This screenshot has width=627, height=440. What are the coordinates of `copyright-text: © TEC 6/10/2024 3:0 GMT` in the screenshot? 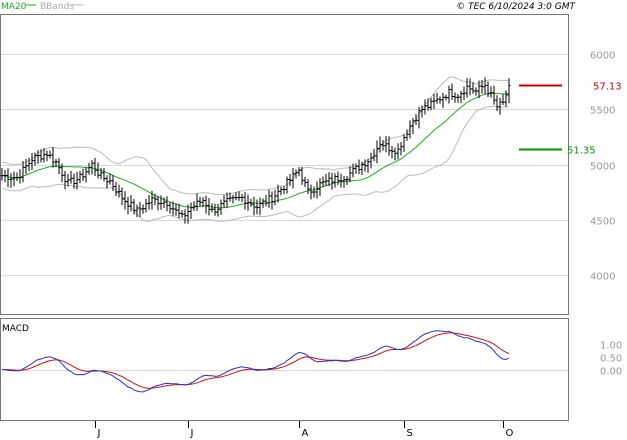 It's located at (516, 7).